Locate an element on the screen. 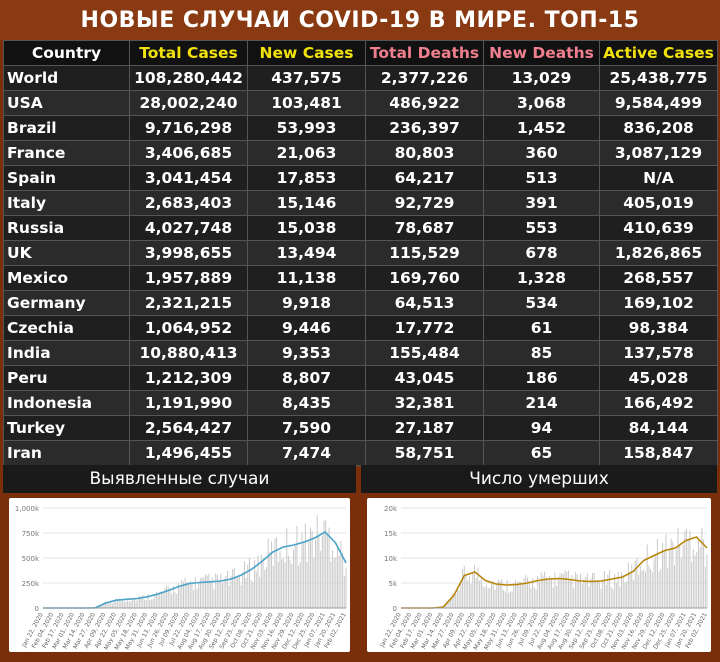  header-country: Country is located at coordinates (66, 53).